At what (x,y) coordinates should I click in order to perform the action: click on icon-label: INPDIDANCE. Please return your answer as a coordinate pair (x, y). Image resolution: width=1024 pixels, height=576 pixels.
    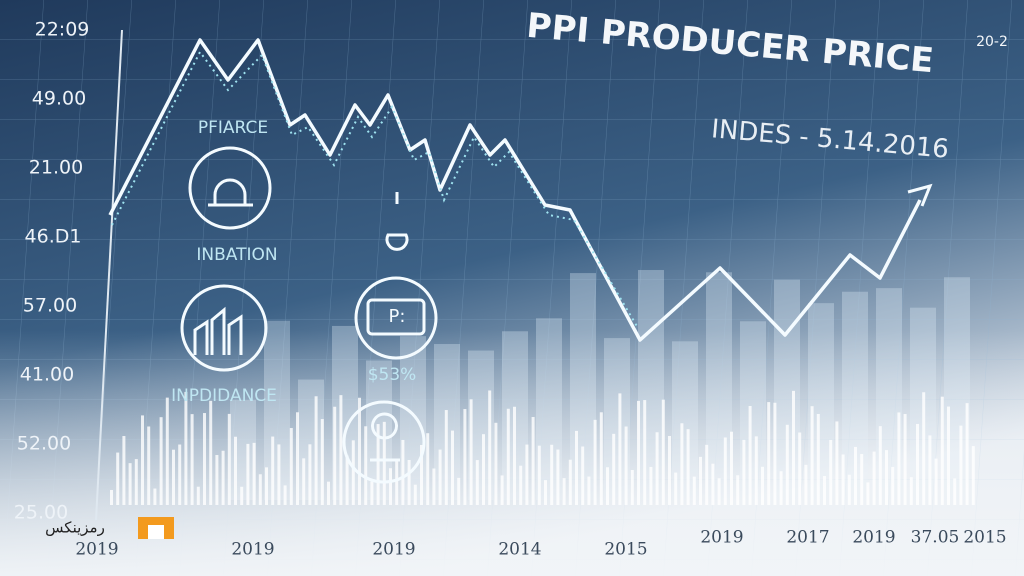
    Looking at the image, I should click on (224, 396).